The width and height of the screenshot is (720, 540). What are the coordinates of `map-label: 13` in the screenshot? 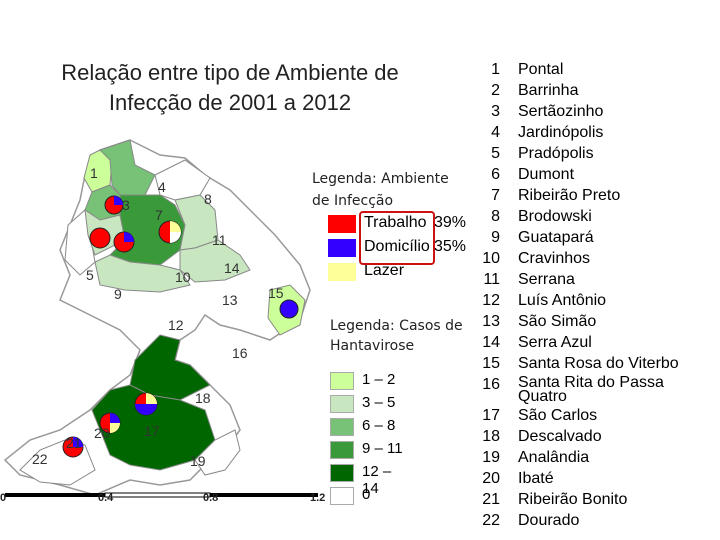 It's located at (230, 300).